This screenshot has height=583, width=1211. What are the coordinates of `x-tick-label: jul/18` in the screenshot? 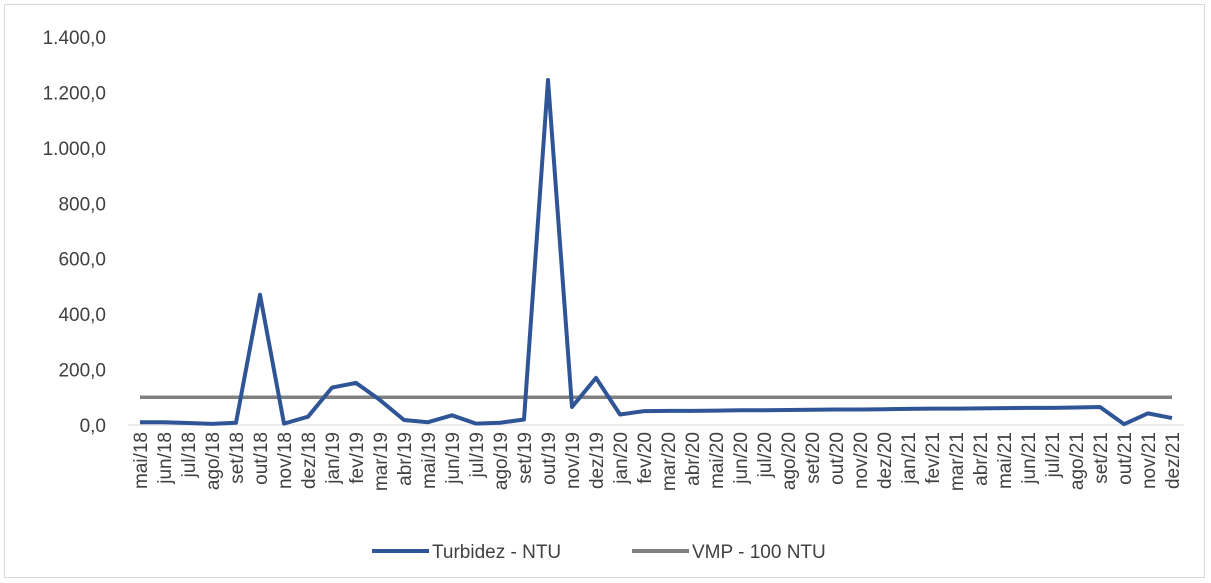 It's located at (189, 455).